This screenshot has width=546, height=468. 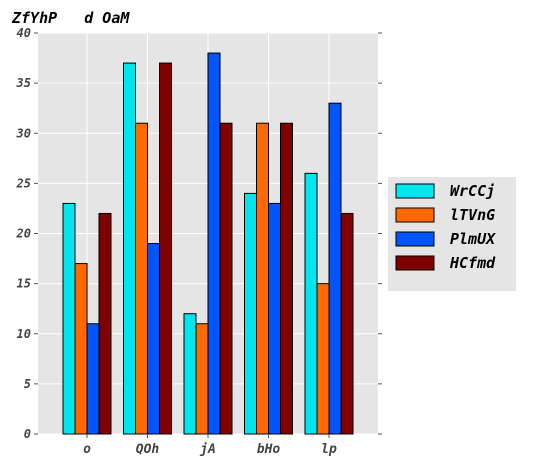 I want to click on bar-PlmUX-o, so click(x=93, y=379).